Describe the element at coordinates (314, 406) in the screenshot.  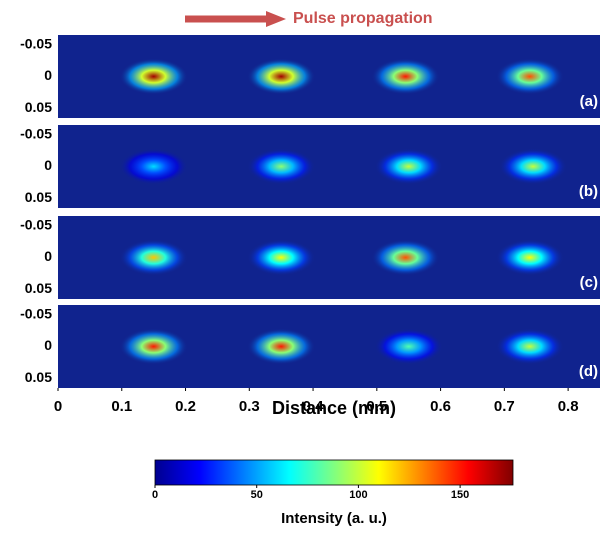
I see `x-tick-label: 0.4` at that location.